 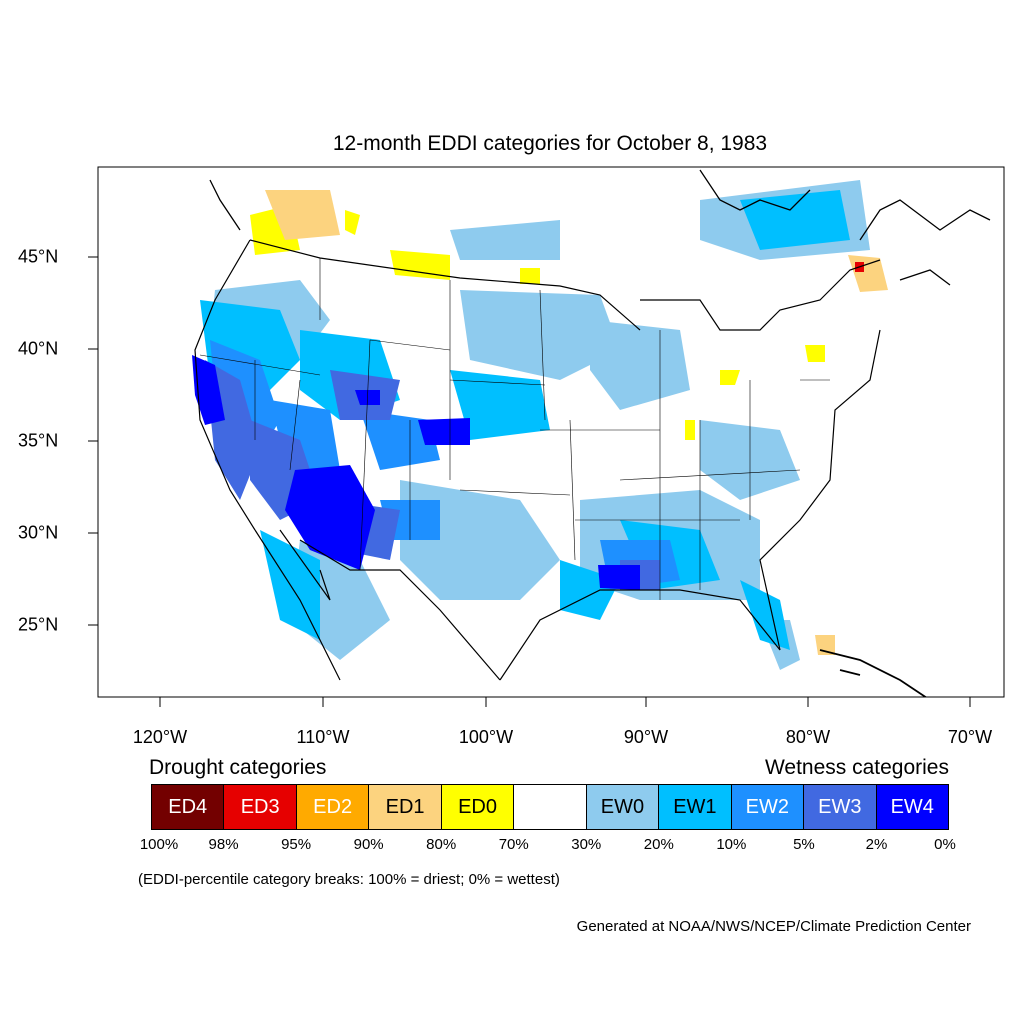 I want to click on percentile-label: 0%, so click(x=945, y=844).